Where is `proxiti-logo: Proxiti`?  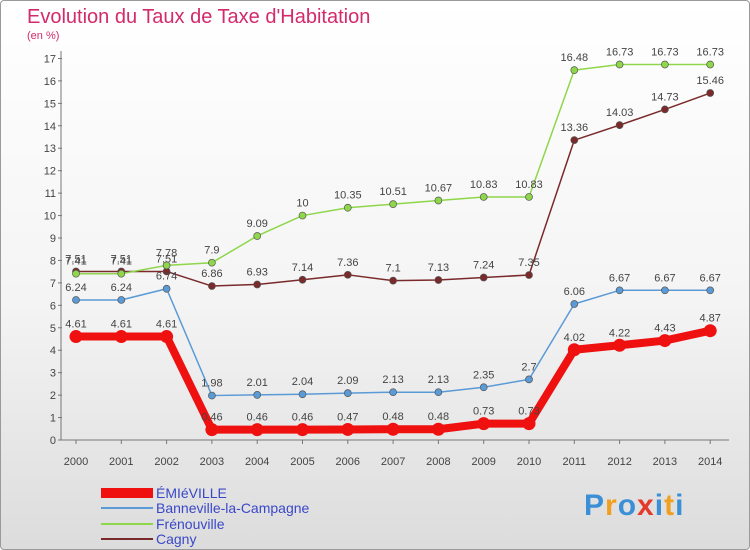 proxiti-logo: Proxiti is located at coordinates (634, 505).